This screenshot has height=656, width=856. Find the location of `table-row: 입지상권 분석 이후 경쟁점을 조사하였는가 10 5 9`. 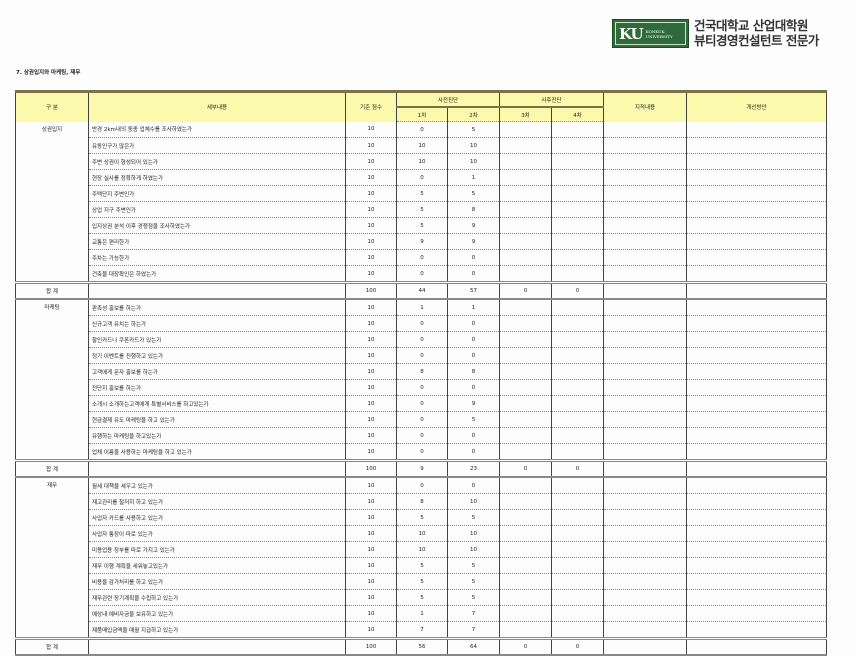

table-row: 입지상권 분석 이후 경쟁점을 조사하였는가 10 5 9 is located at coordinates (421, 225).